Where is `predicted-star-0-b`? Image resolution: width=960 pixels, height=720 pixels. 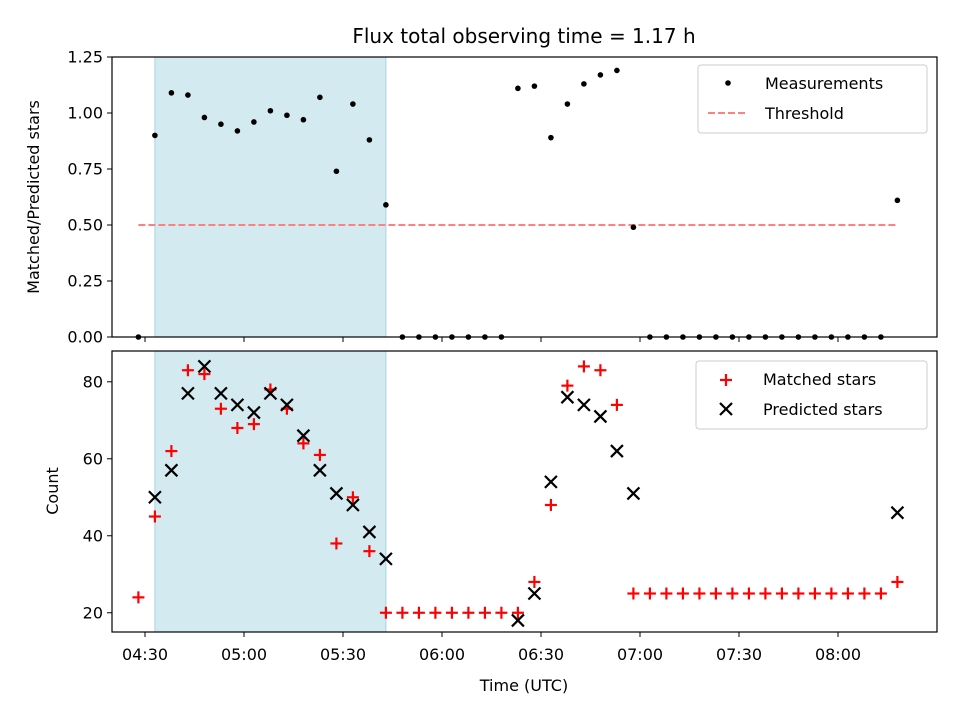 predicted-star-0-b is located at coordinates (155, 497).